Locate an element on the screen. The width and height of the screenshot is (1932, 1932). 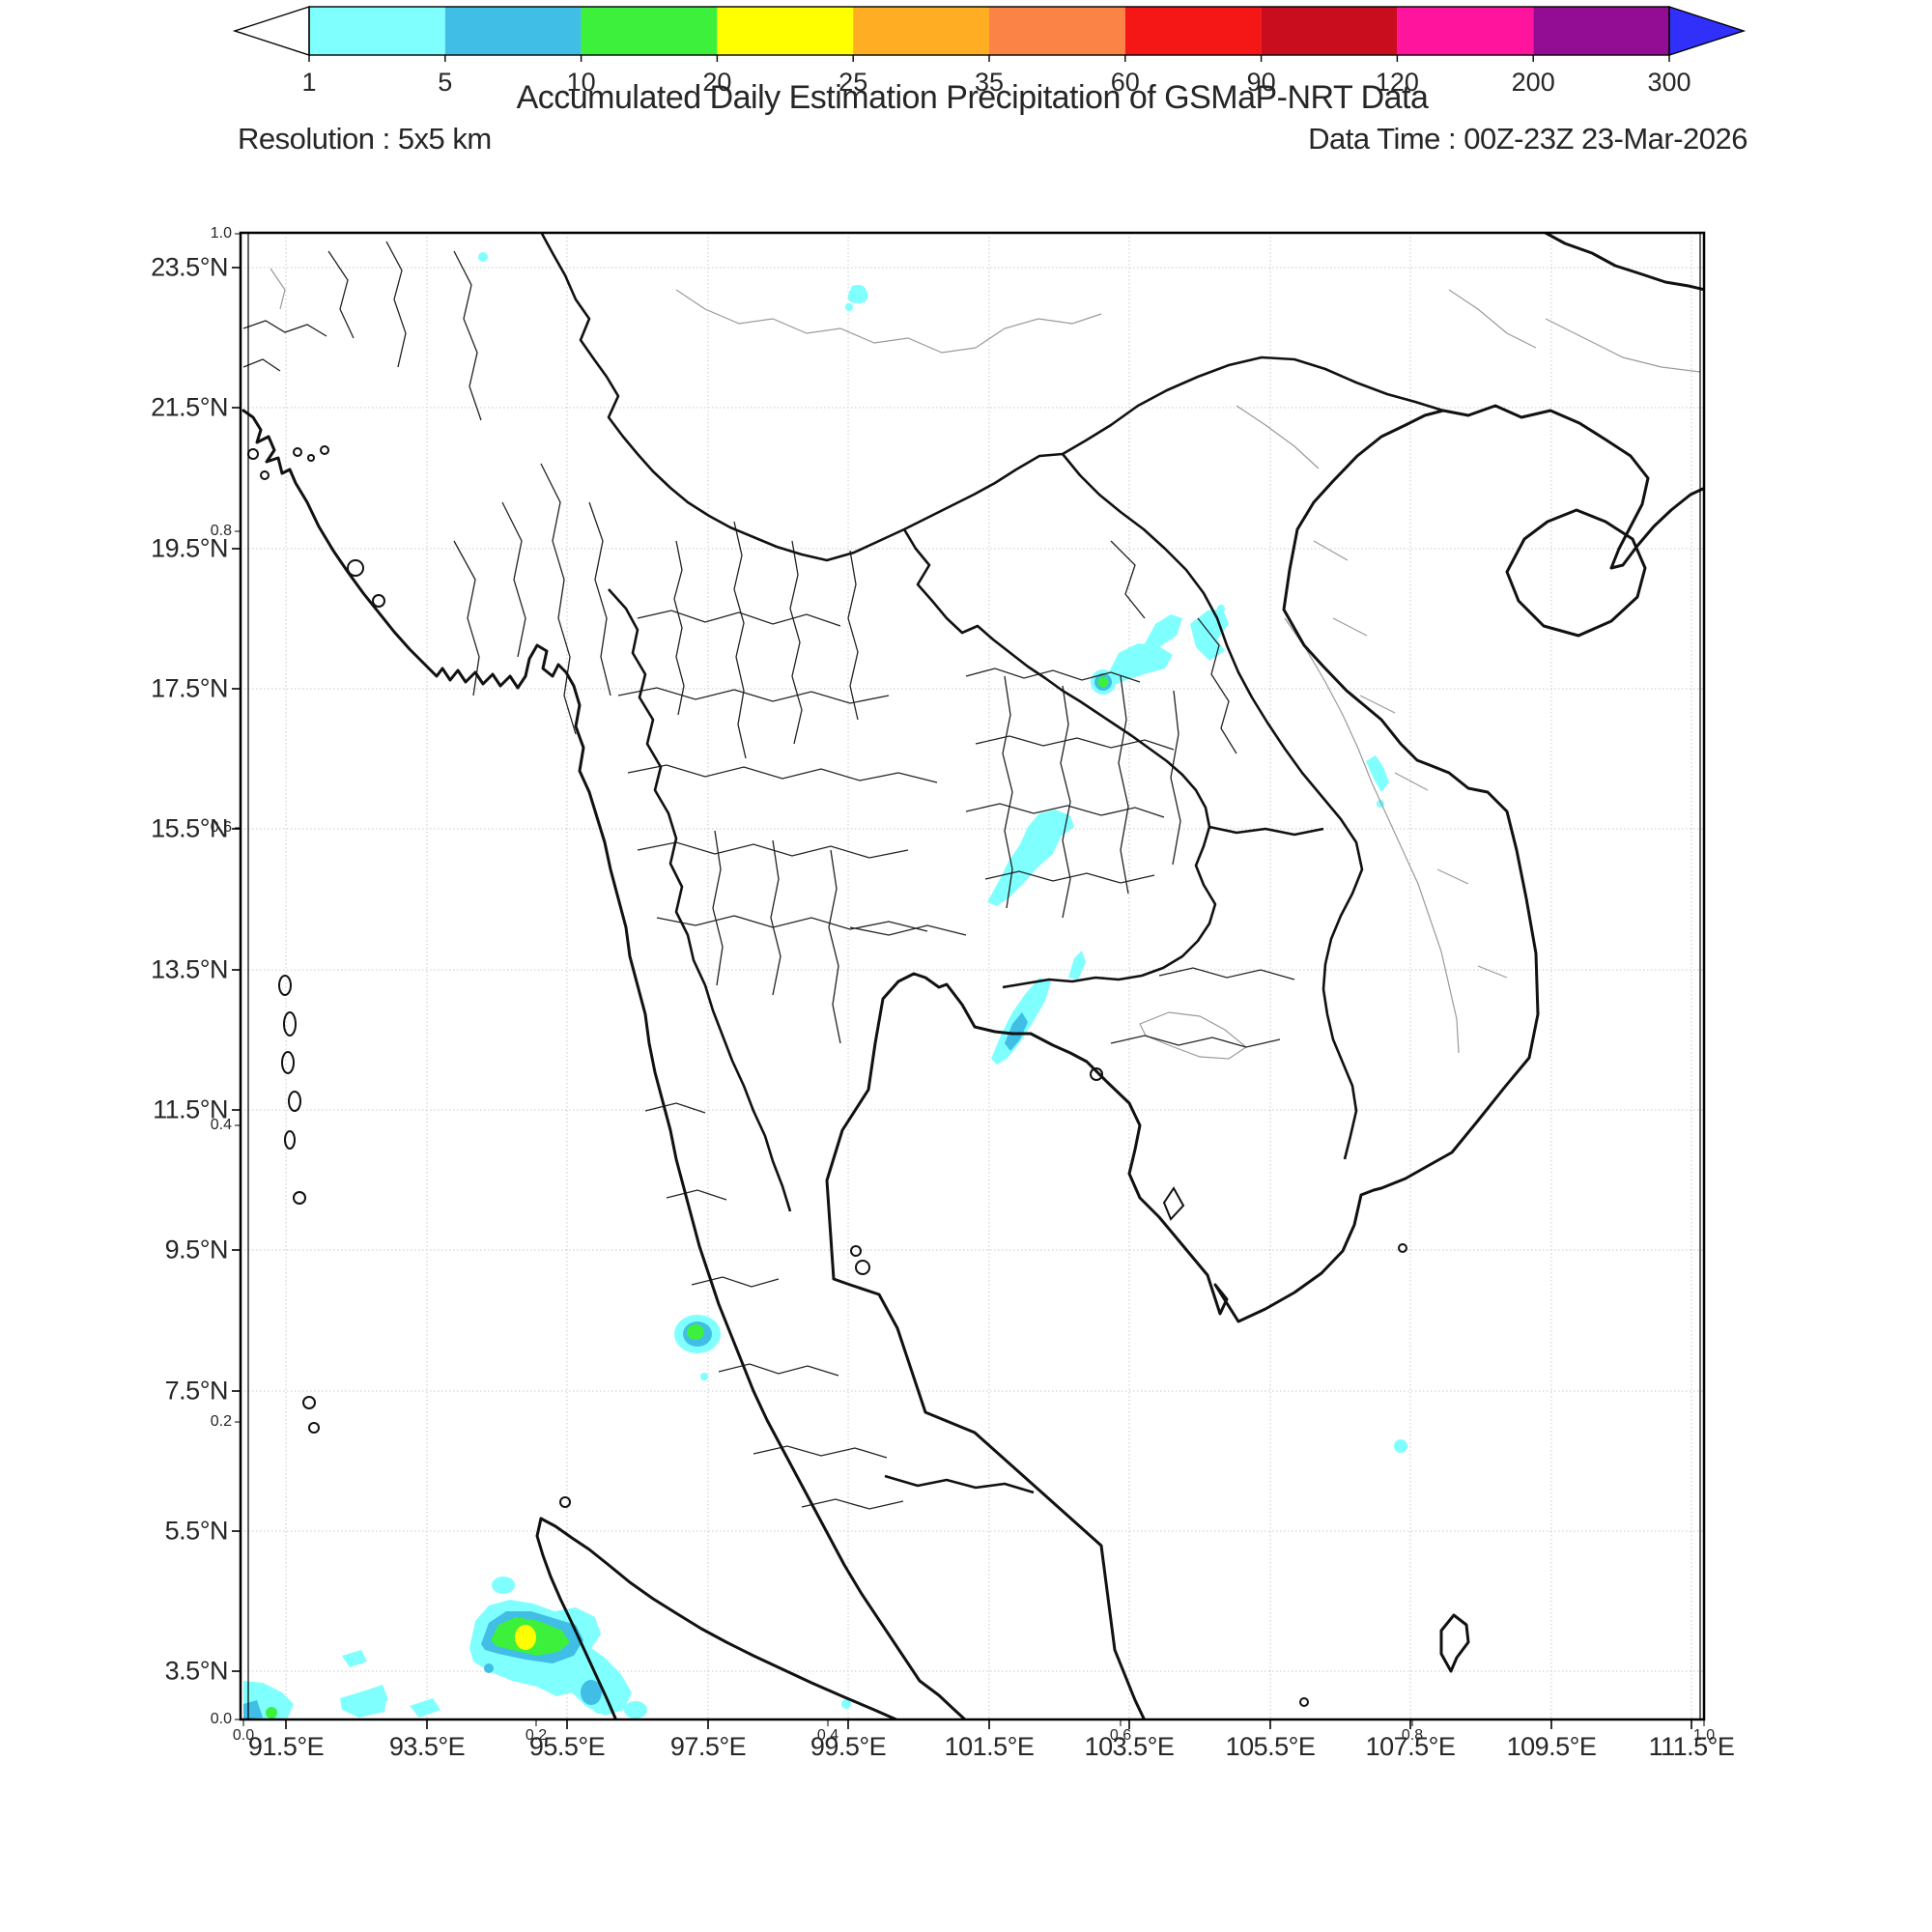
lat-tick-label: 17.5°N is located at coordinates (189, 688).